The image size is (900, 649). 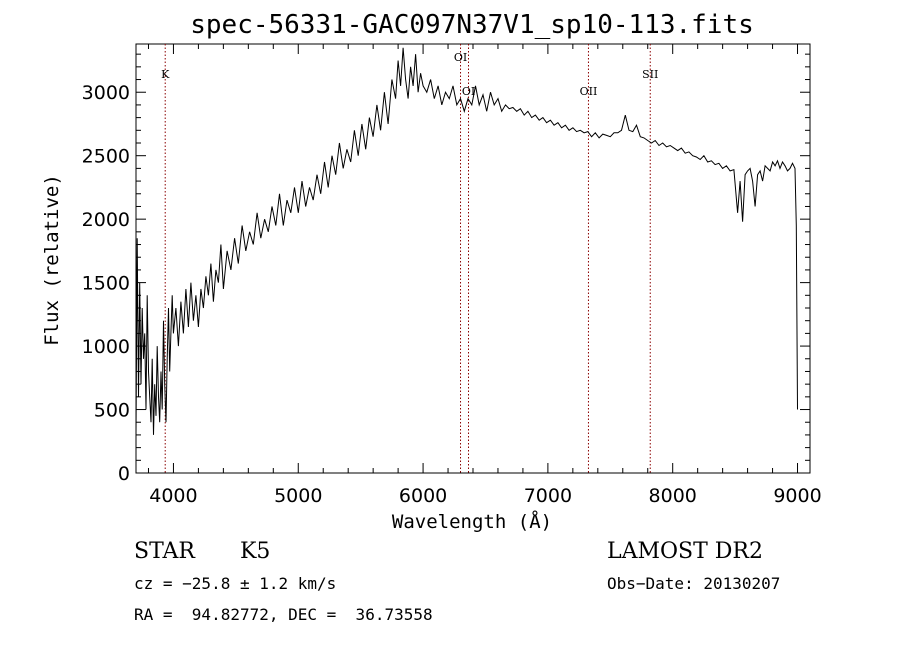 What do you see at coordinates (52, 260) in the screenshot?
I see `y-axis-label: Flux (relative)` at bounding box center [52, 260].